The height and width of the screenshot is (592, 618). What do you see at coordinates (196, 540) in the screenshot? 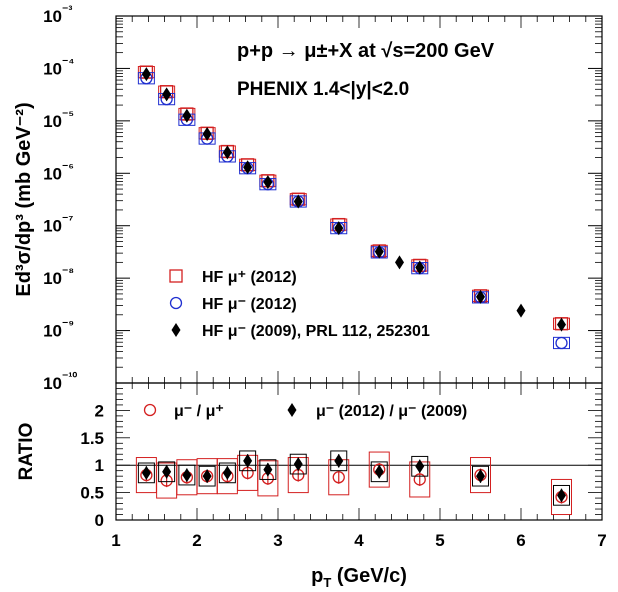
I see `x-tick-label: 2` at bounding box center [196, 540].